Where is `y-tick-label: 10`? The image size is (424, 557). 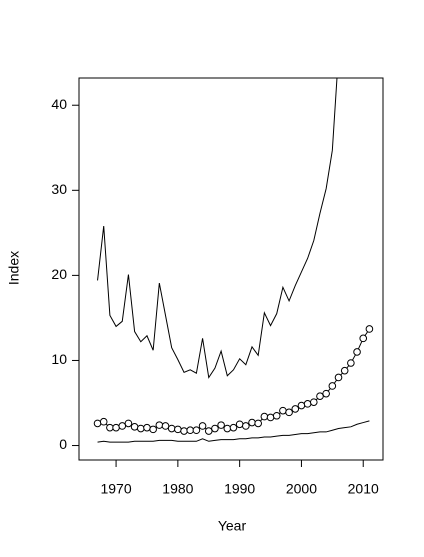 y-tick-label: 10 is located at coordinates (59, 359).